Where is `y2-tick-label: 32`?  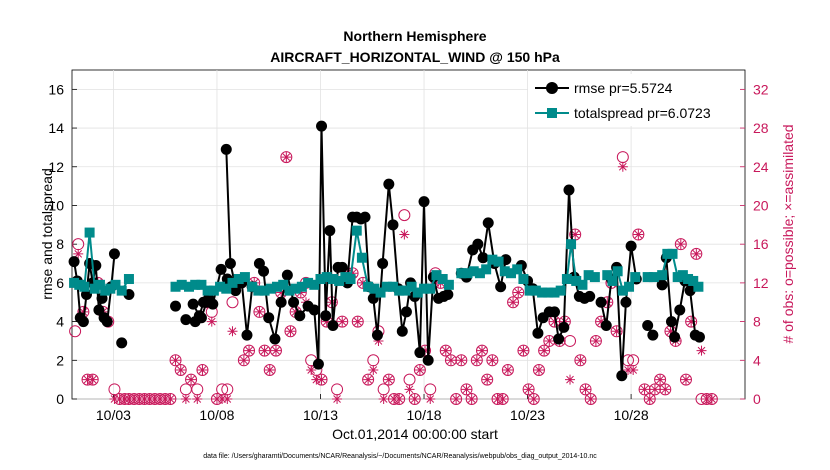 y2-tick-label: 32 is located at coordinates (761, 89).